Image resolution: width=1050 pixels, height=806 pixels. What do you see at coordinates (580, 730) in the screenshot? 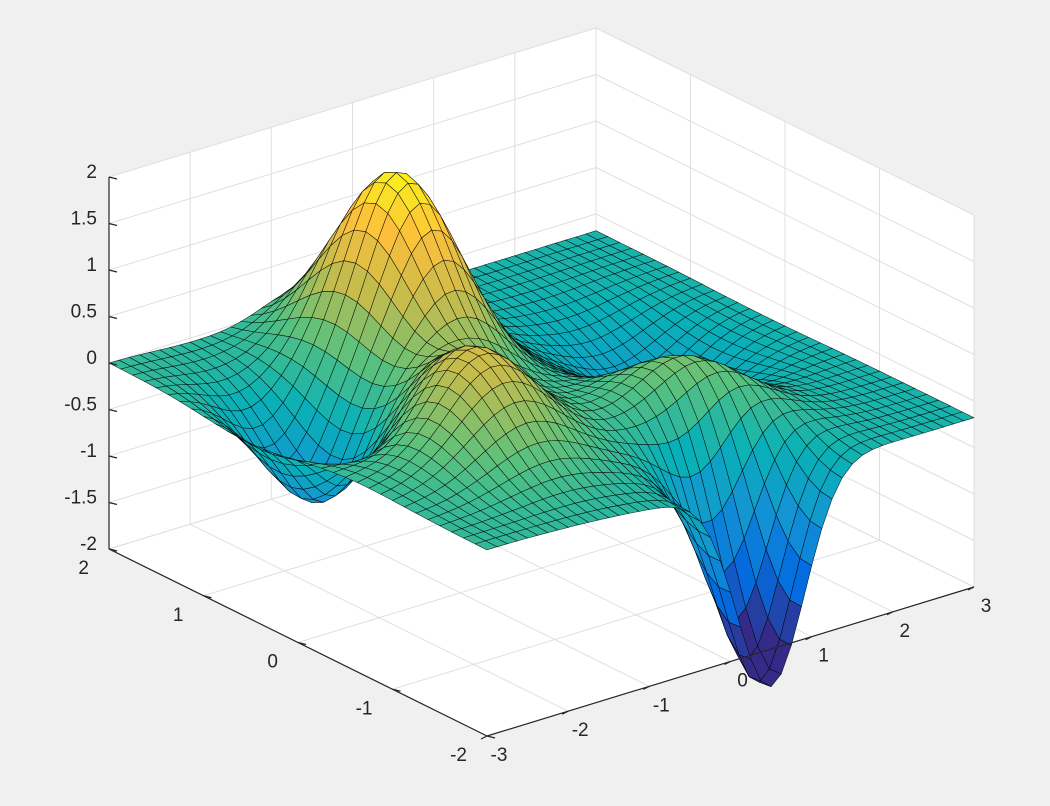
I see `x-tick-label: -2` at bounding box center [580, 730].